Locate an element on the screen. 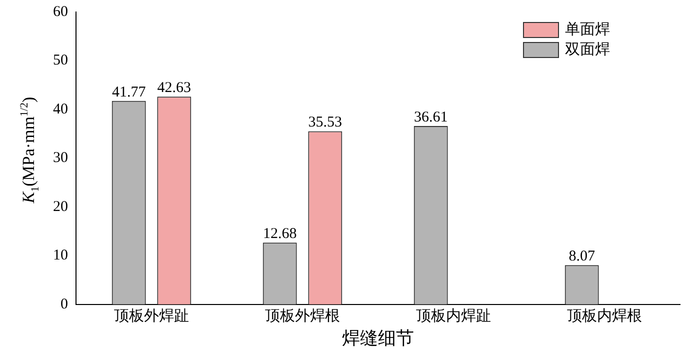  legend-label: 双面焊 is located at coordinates (587, 50).